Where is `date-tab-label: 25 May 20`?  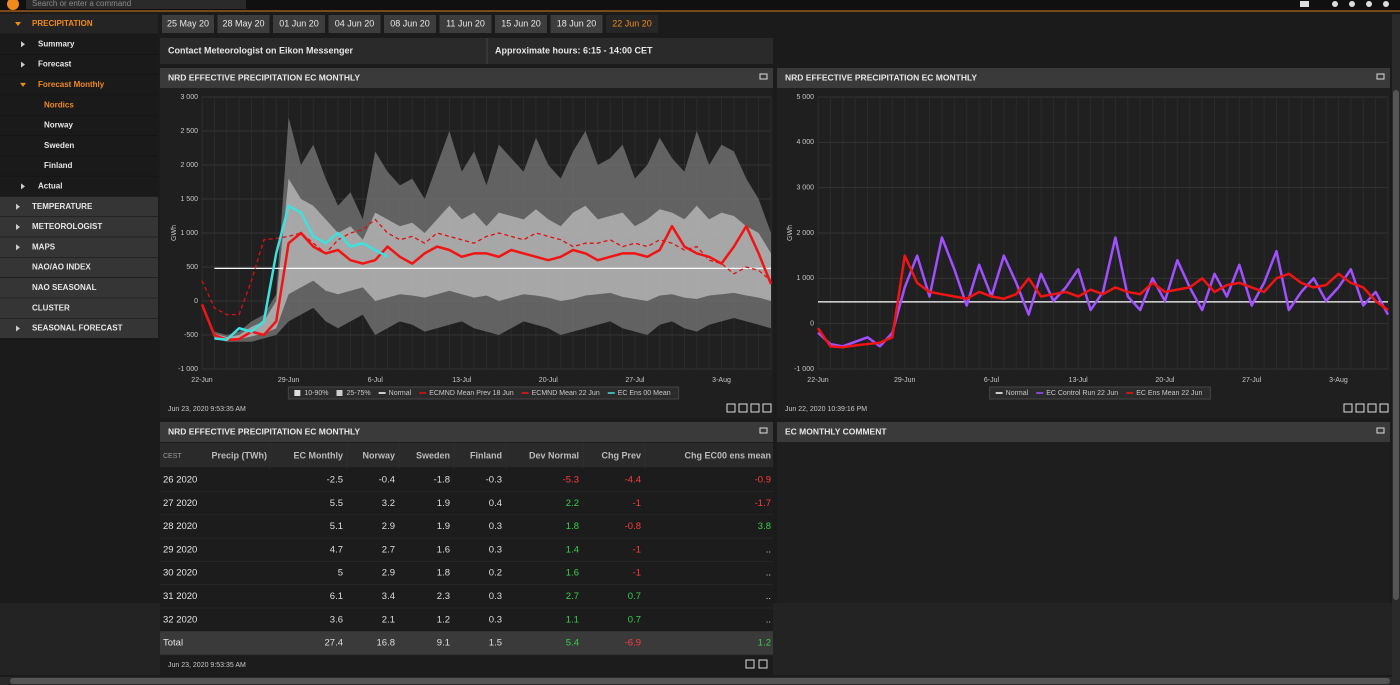
date-tab-label: 25 May 20 is located at coordinates (188, 23).